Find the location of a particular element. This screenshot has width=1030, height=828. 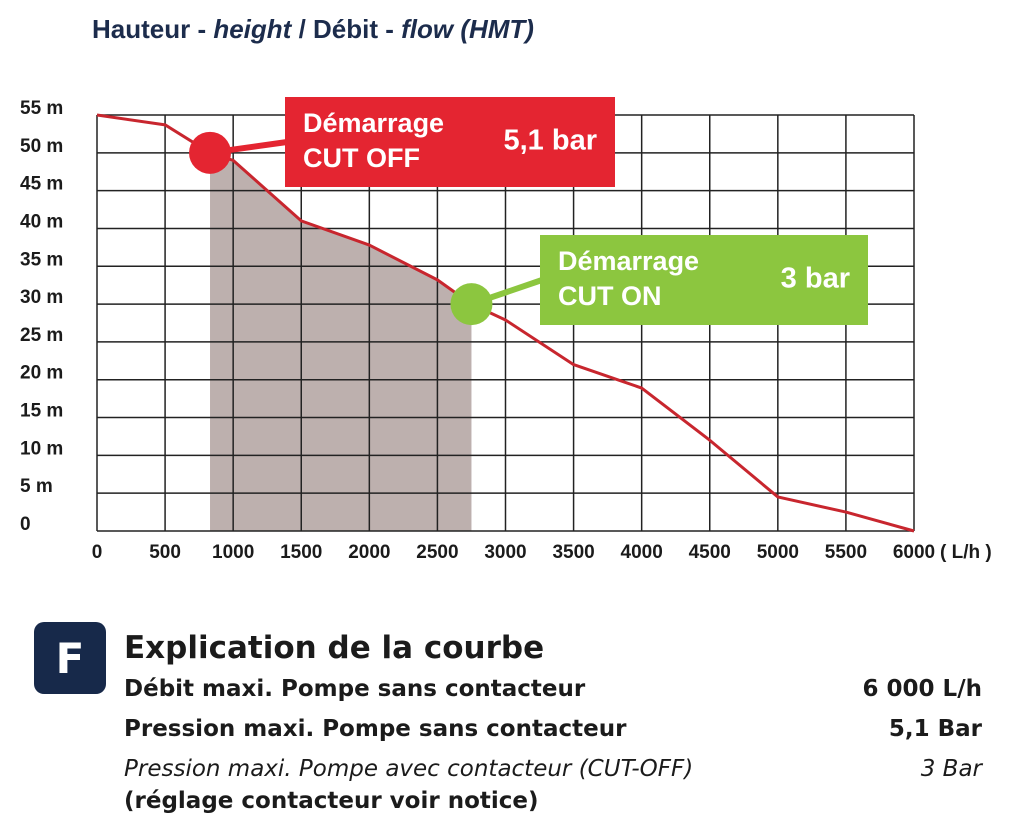

y-tick-label: 35 m is located at coordinates (41, 259).